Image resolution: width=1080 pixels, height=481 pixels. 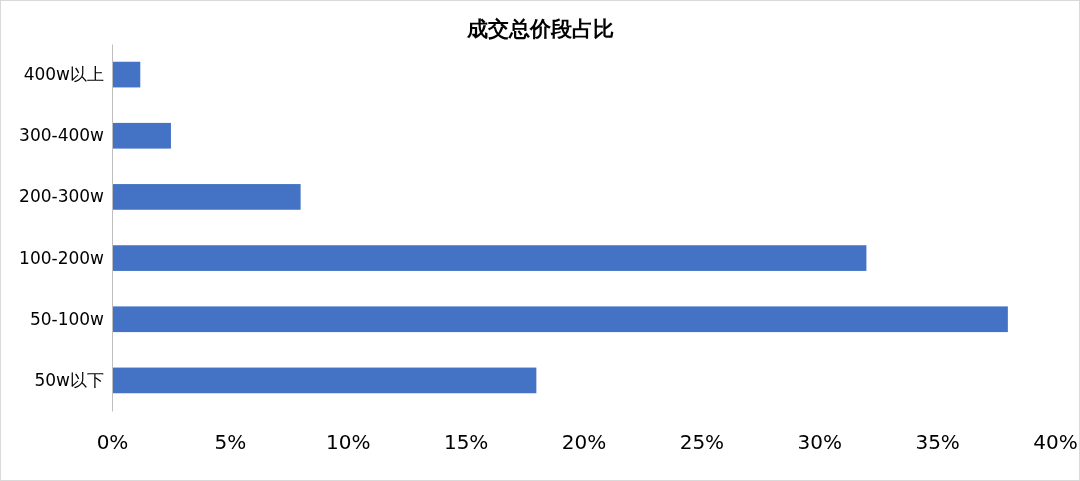 What do you see at coordinates (62, 257) in the screenshot?
I see `y-tick-label: 100-200w` at bounding box center [62, 257].